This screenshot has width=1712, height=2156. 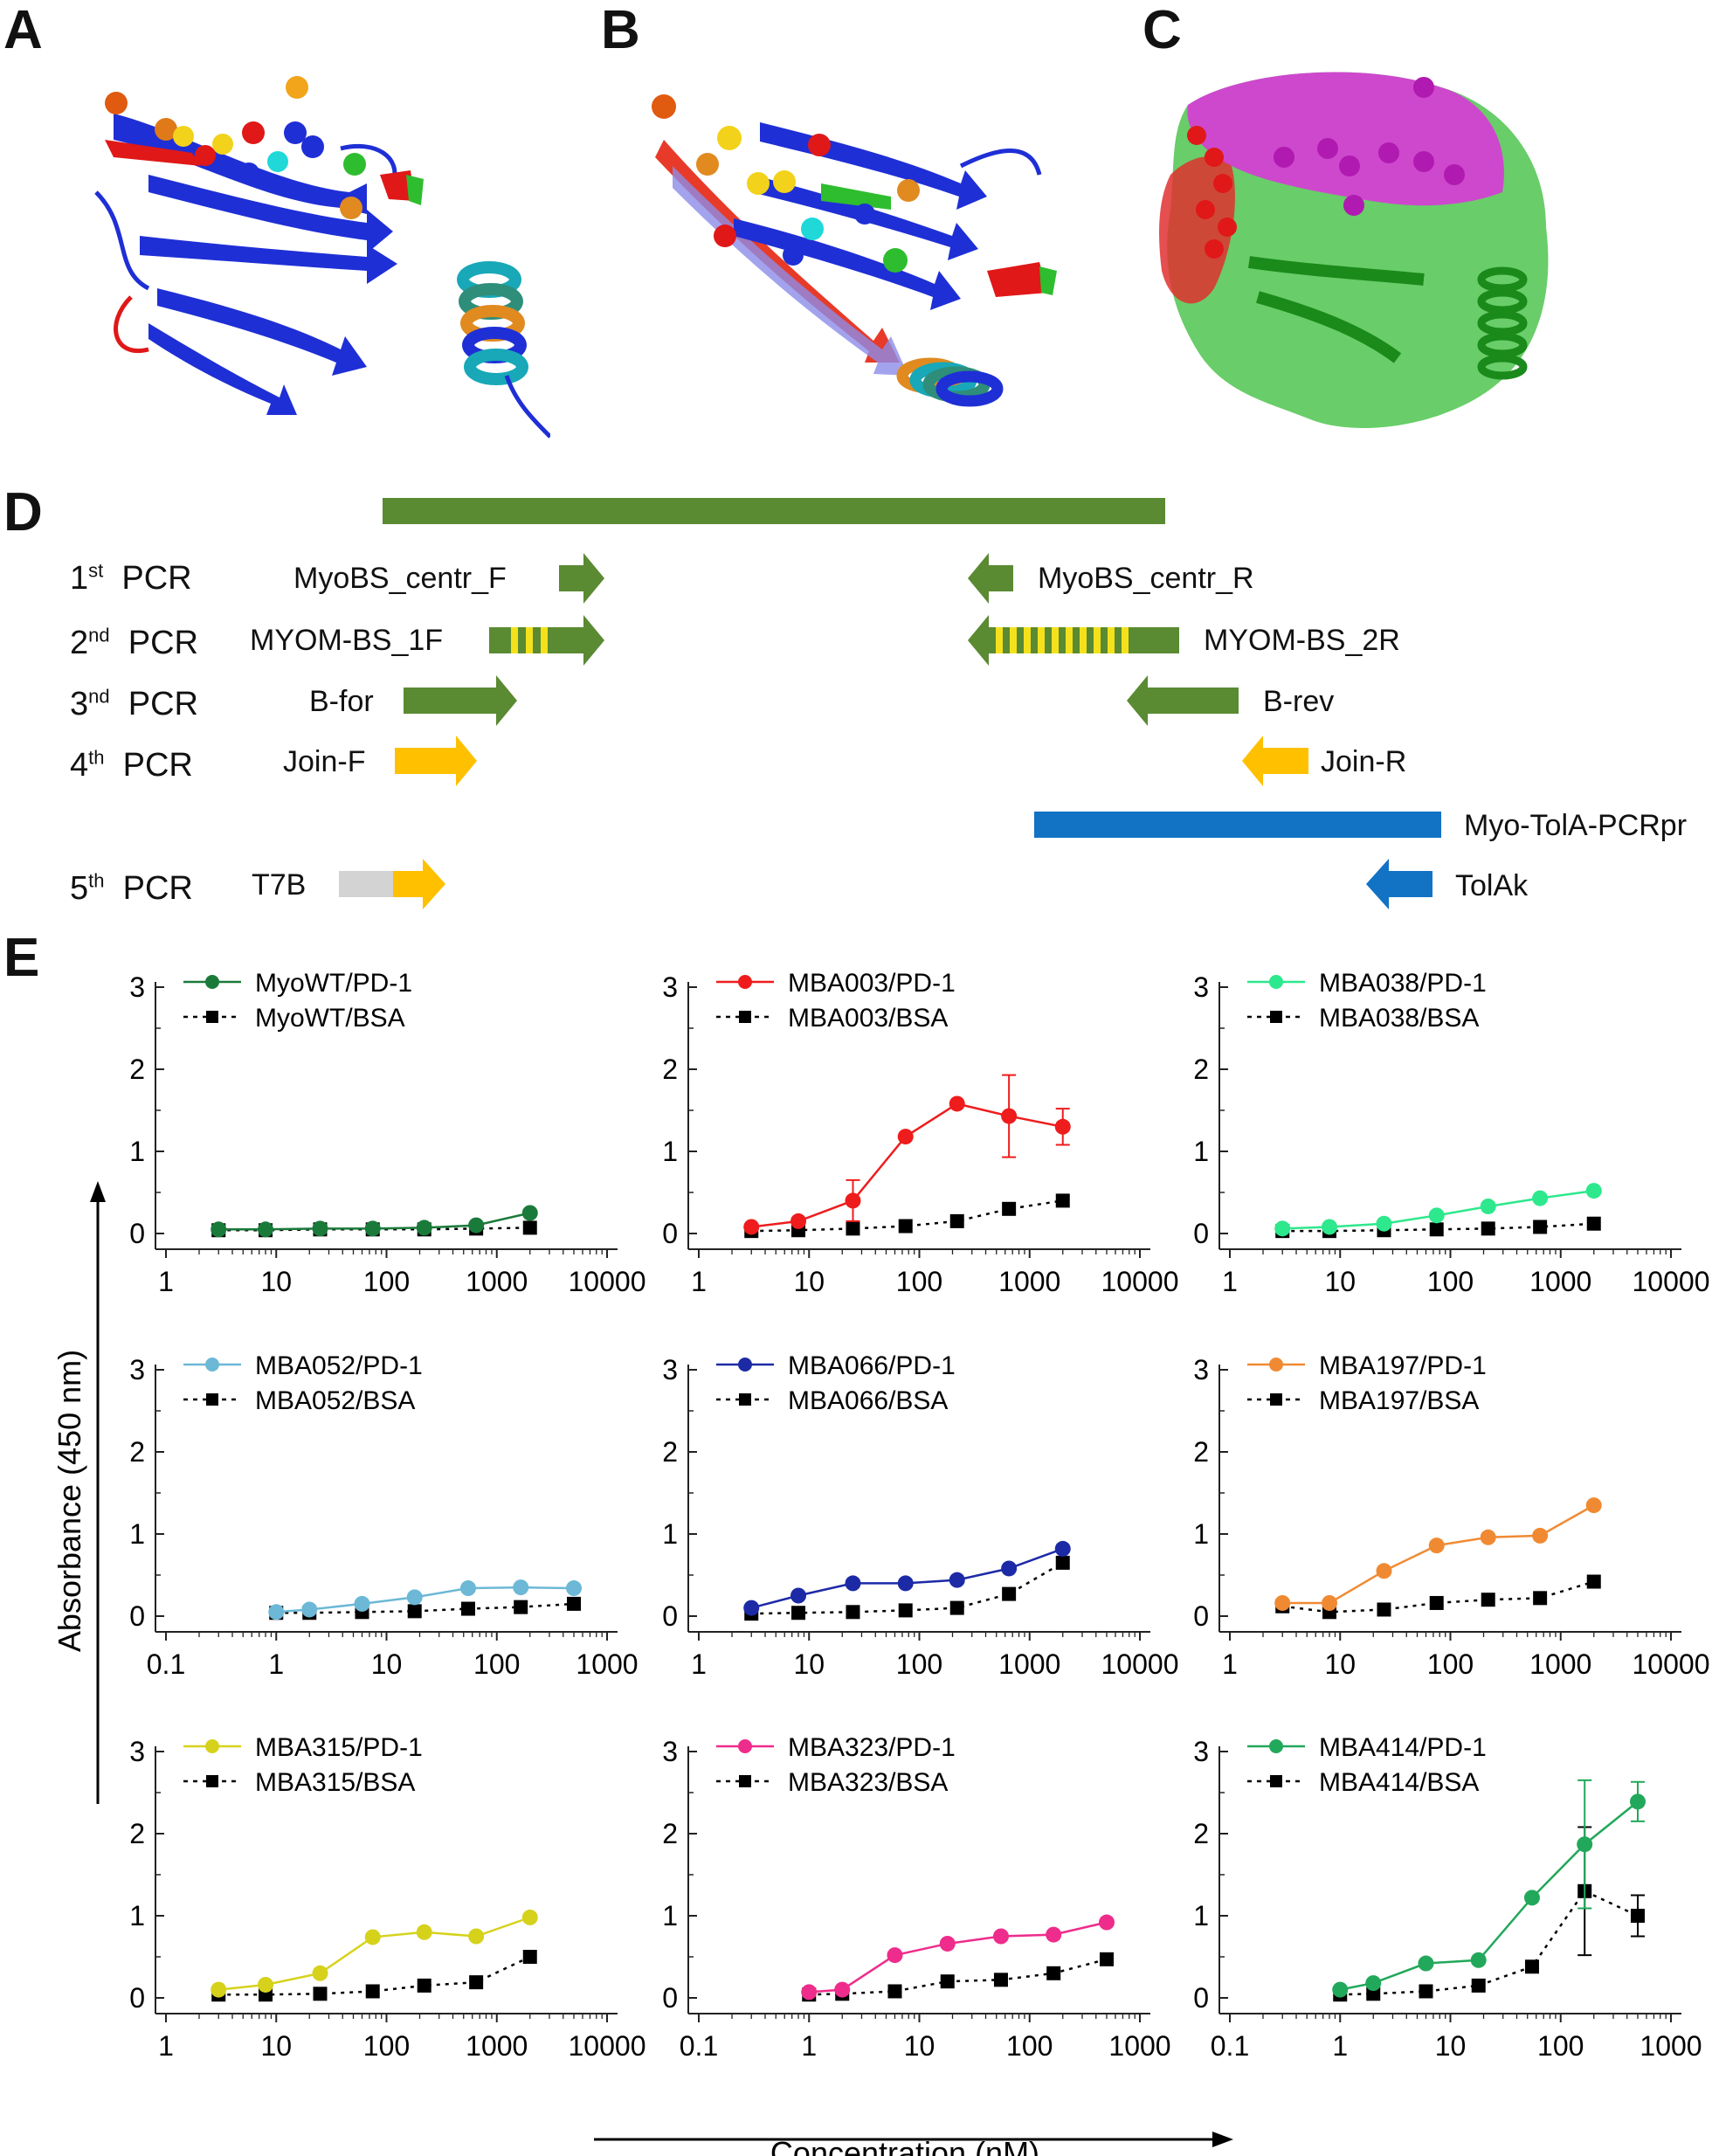 What do you see at coordinates (339, 1365) in the screenshot?
I see `legend-label-pd1: MBA052/PD-1` at bounding box center [339, 1365].